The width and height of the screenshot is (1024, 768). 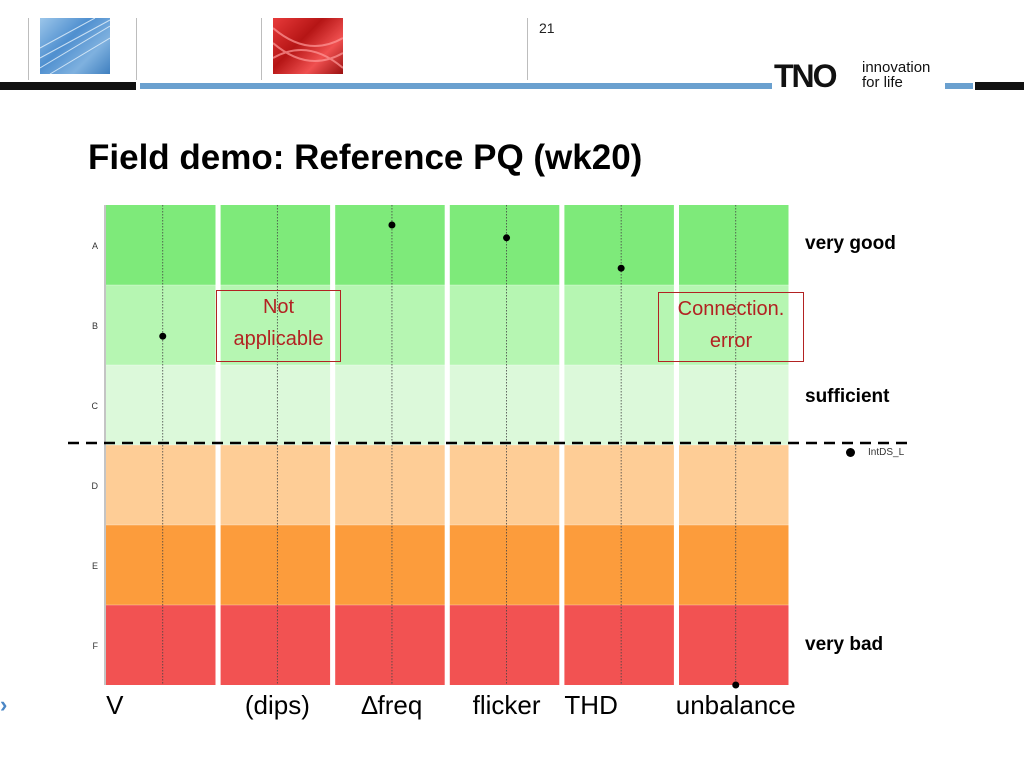 What do you see at coordinates (115, 705) in the screenshot?
I see `category-label: V` at bounding box center [115, 705].